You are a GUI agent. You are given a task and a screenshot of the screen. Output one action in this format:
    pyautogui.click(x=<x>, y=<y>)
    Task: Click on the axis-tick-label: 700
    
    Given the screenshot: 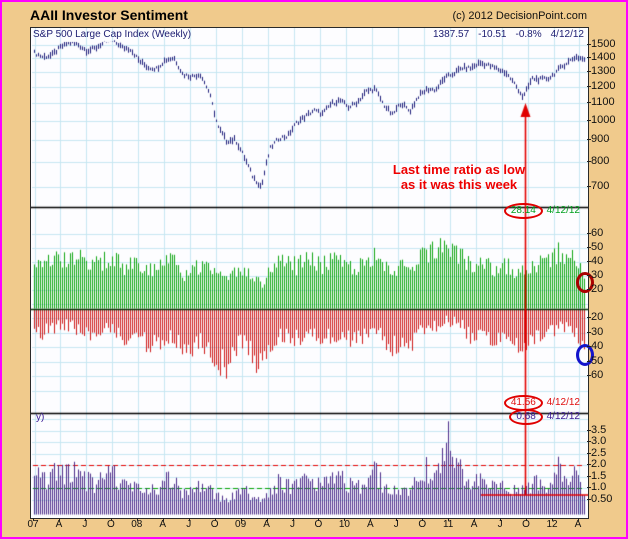 What is the action you would take?
    pyautogui.click(x=600, y=185)
    